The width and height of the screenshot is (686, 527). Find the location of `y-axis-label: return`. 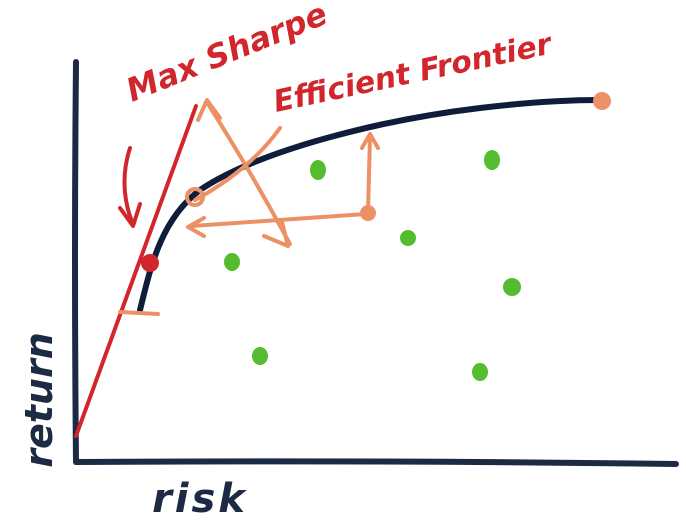

y-axis-label: return is located at coordinates (39, 400).